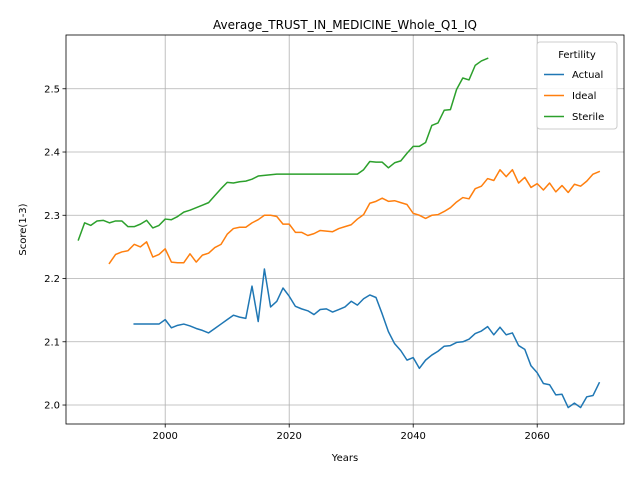  Describe the element at coordinates (584, 96) in the screenshot. I see `legend-label-ideal: Ideal` at that location.